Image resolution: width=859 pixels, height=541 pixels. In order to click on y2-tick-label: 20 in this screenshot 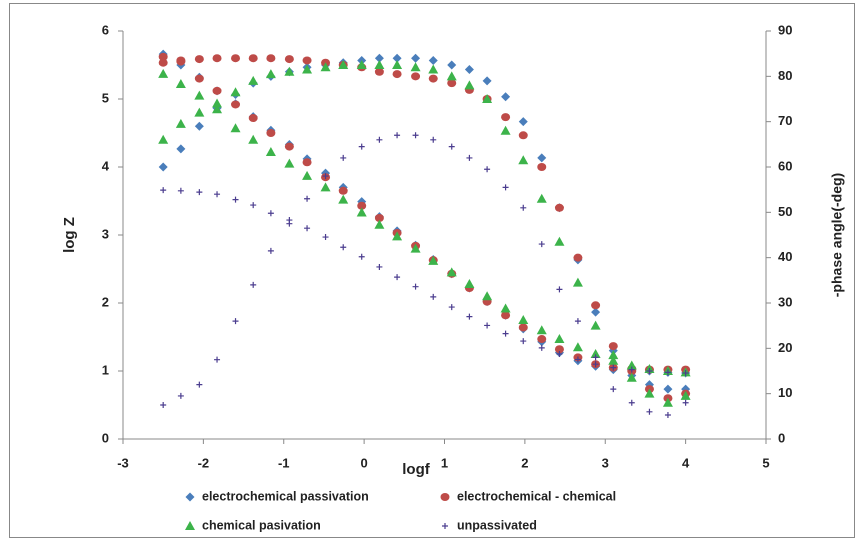, I will do `click(785, 347)`.